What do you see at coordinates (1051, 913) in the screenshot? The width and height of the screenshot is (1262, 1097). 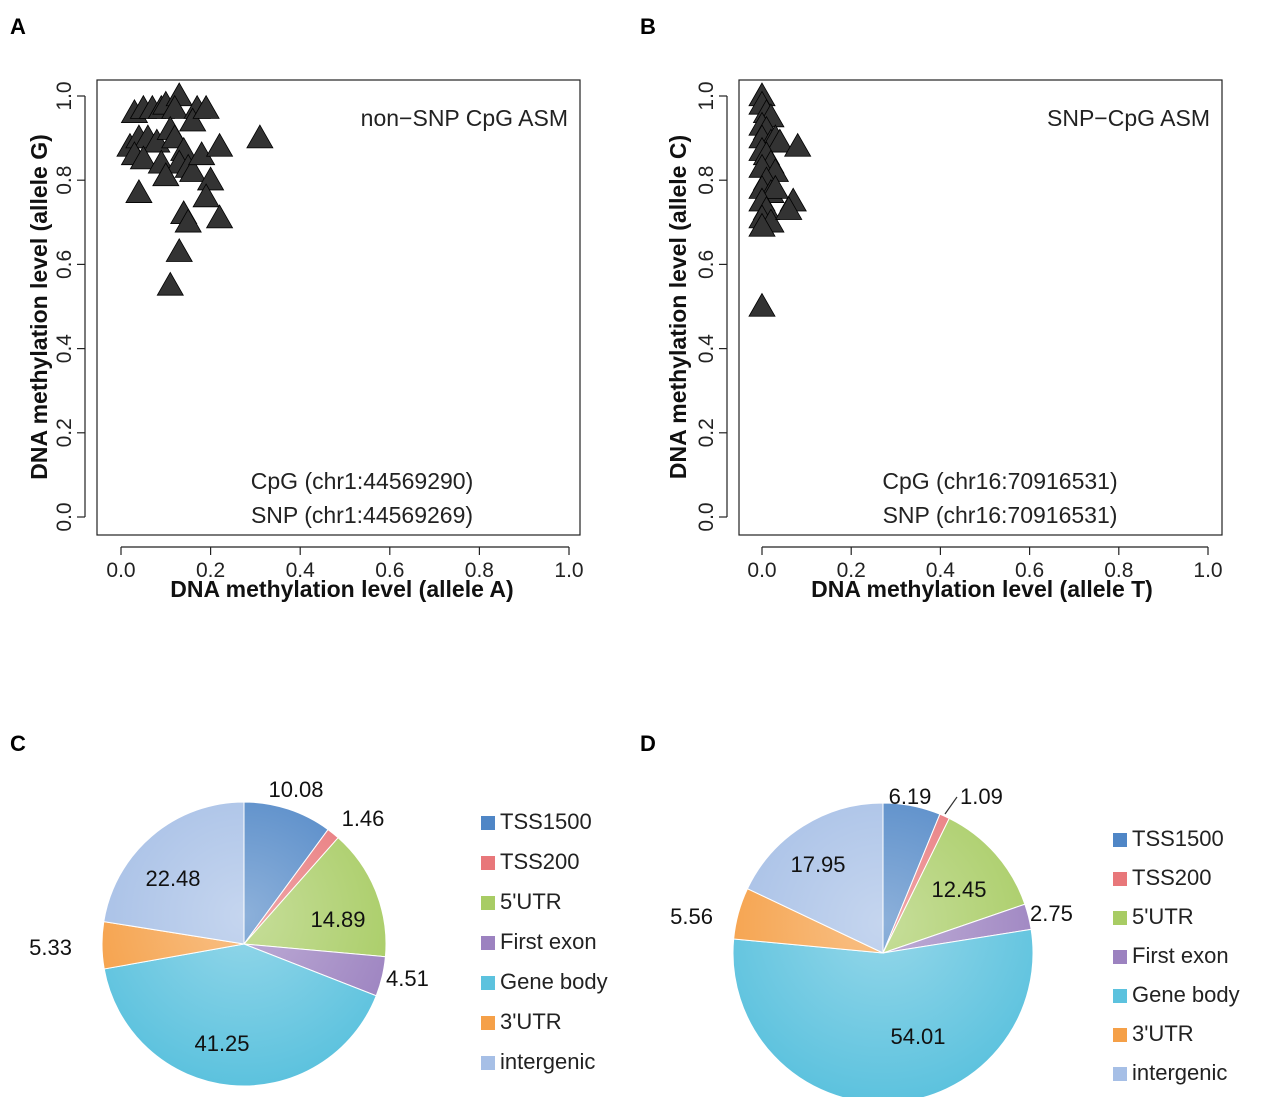 I see `slice-value-label: 2.75` at bounding box center [1051, 913].